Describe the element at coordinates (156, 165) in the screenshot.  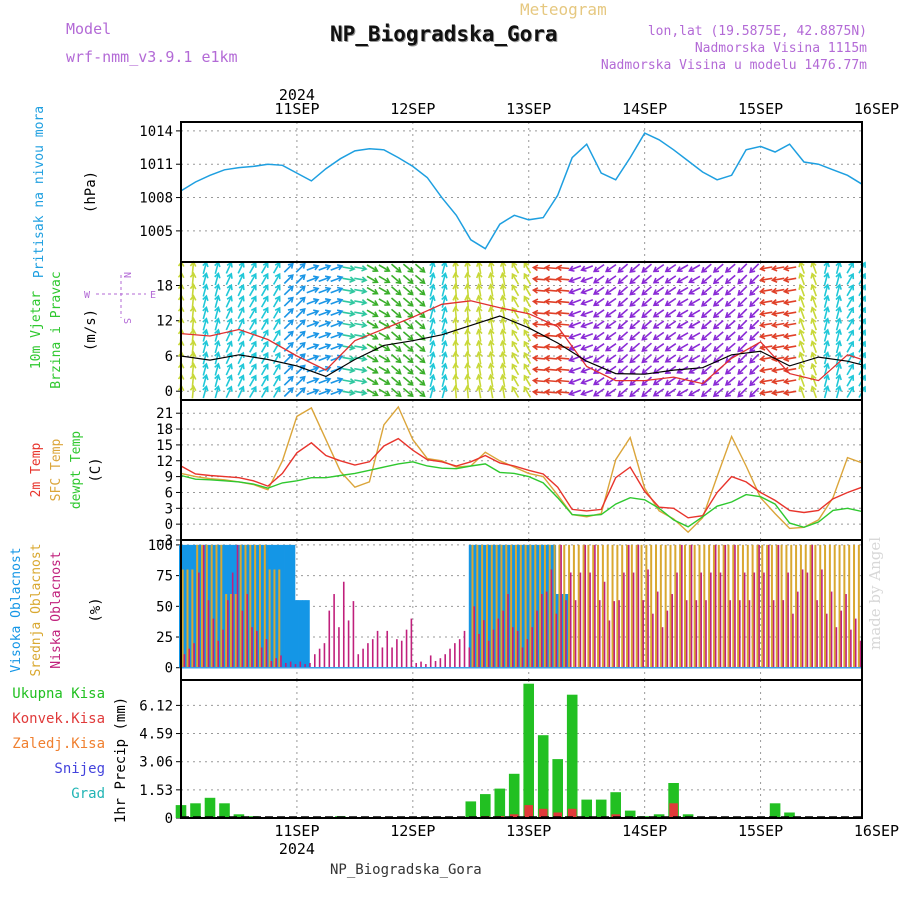
I see `pressure-ytick-label-2: 1011` at that location.